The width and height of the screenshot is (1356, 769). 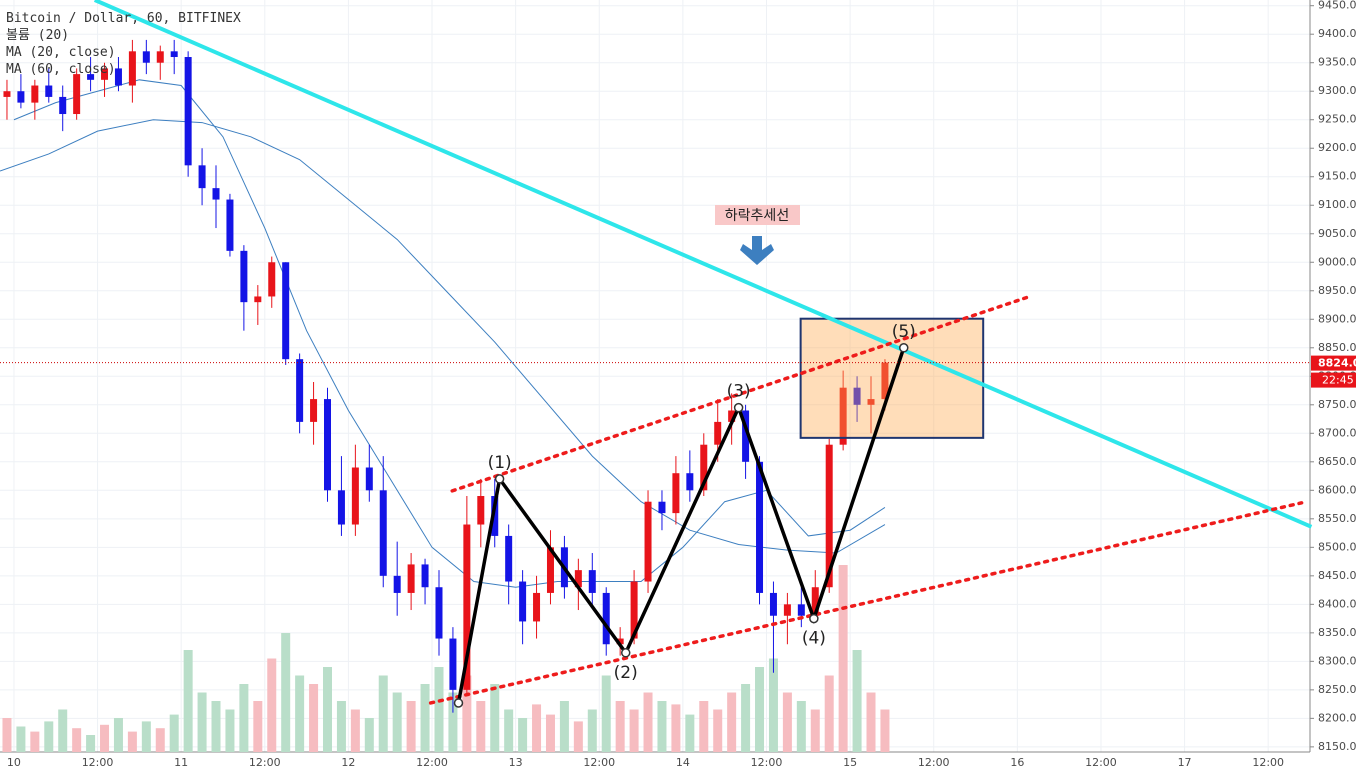 What do you see at coordinates (348, 762) in the screenshot?
I see `x-tick-label: 12` at bounding box center [348, 762].